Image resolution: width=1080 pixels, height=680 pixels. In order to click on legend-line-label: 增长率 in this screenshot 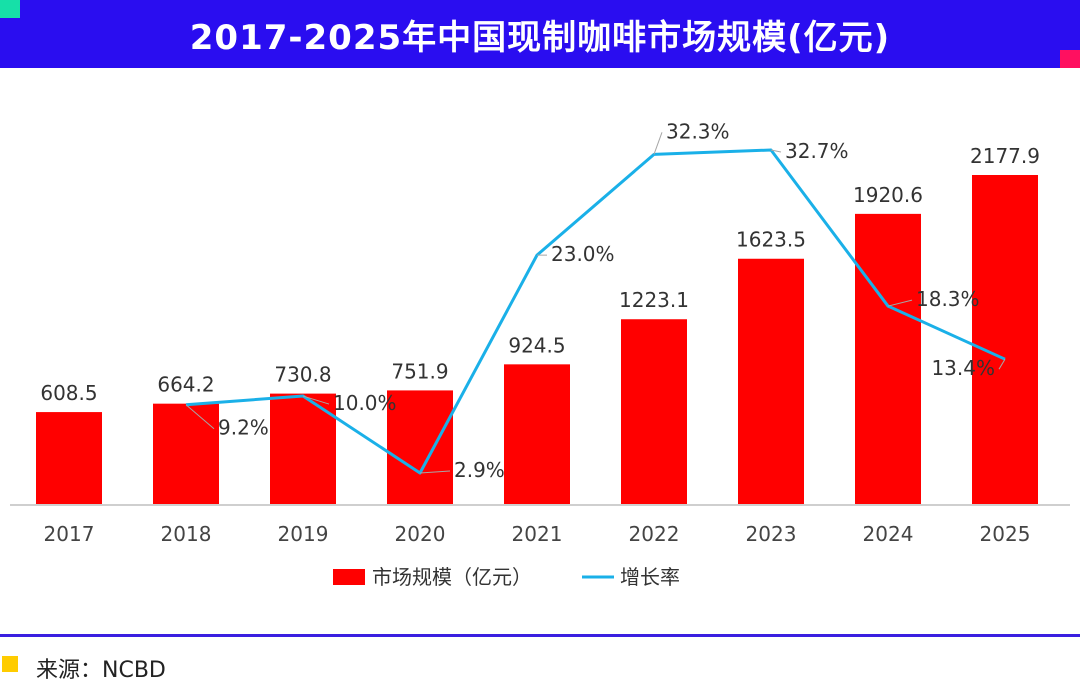, I will do `click(650, 577)`.